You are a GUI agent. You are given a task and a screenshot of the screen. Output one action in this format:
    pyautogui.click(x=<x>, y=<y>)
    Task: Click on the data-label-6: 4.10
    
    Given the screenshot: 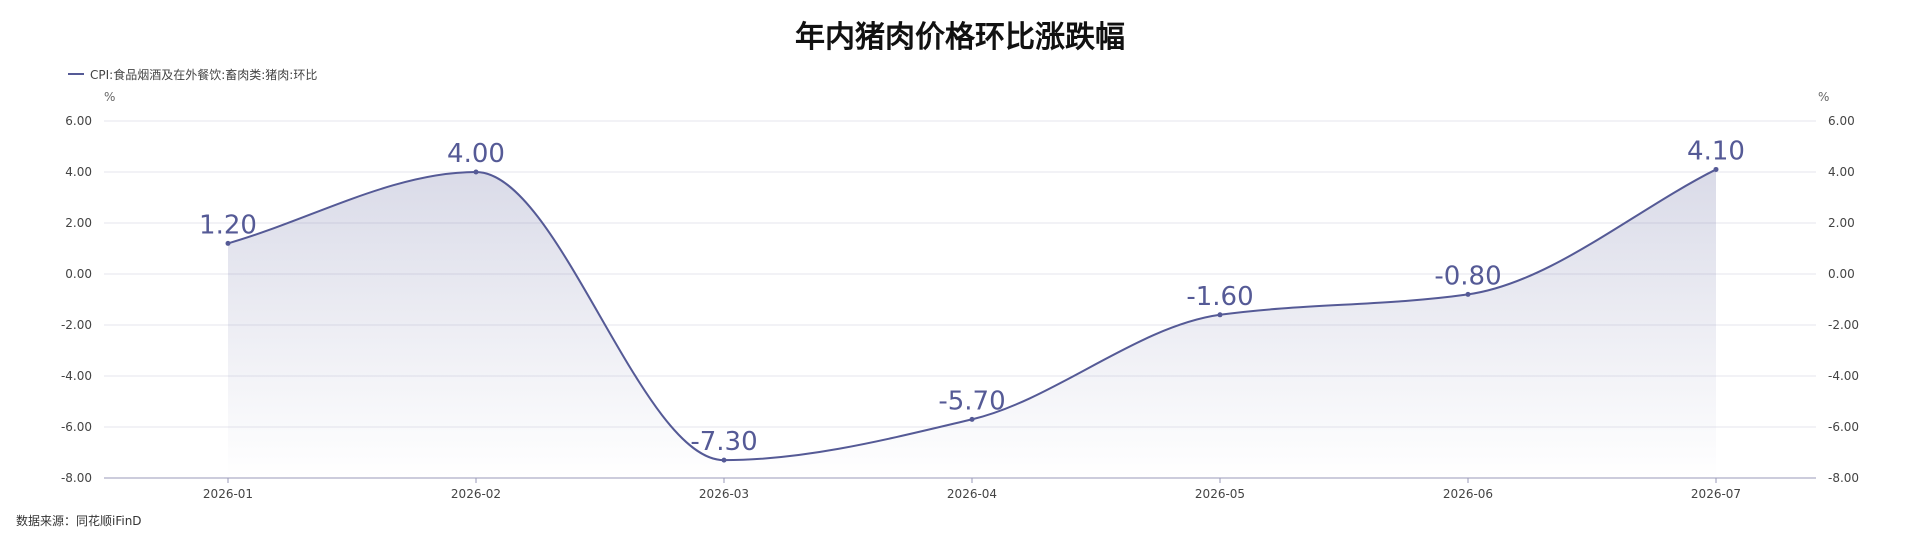 What is the action you would take?
    pyautogui.click(x=1716, y=151)
    